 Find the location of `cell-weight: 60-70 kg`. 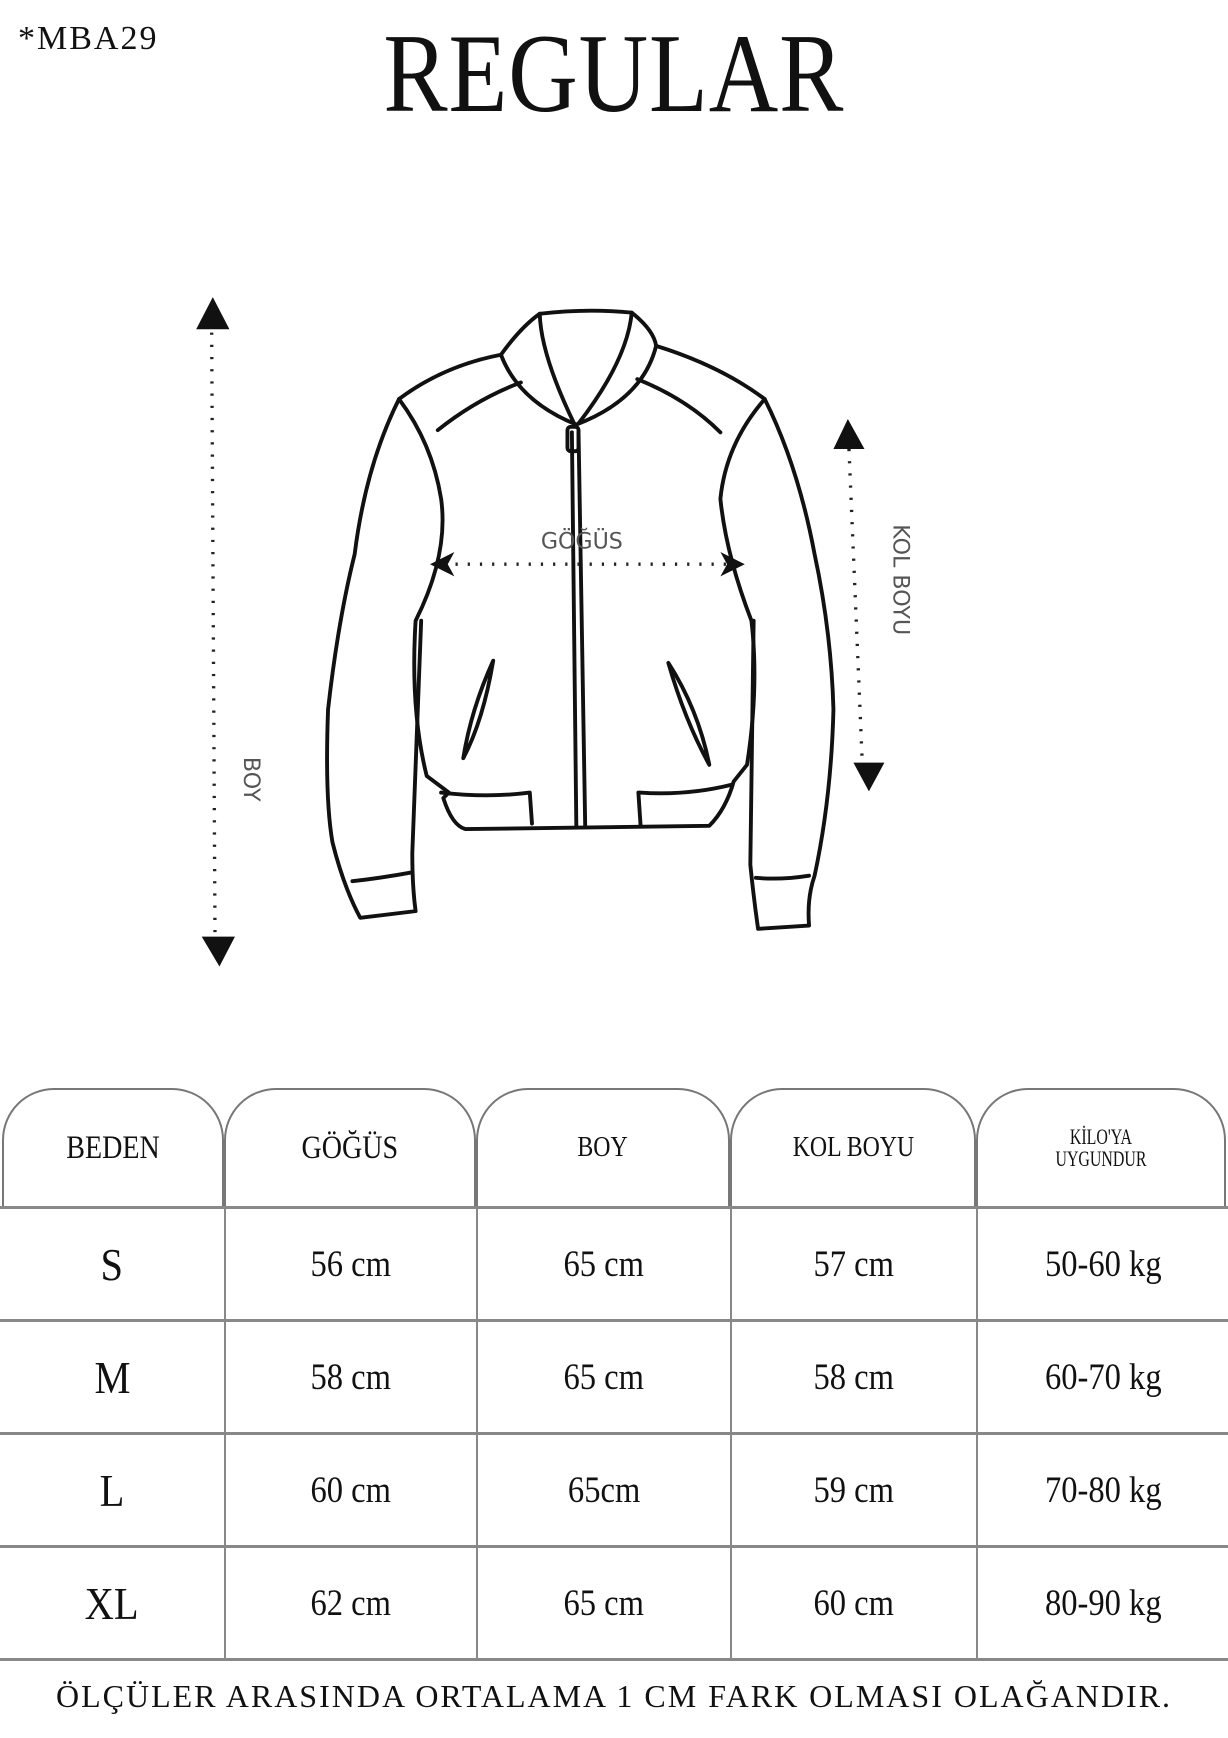

cell-weight: 60-70 kg is located at coordinates (1102, 1377).